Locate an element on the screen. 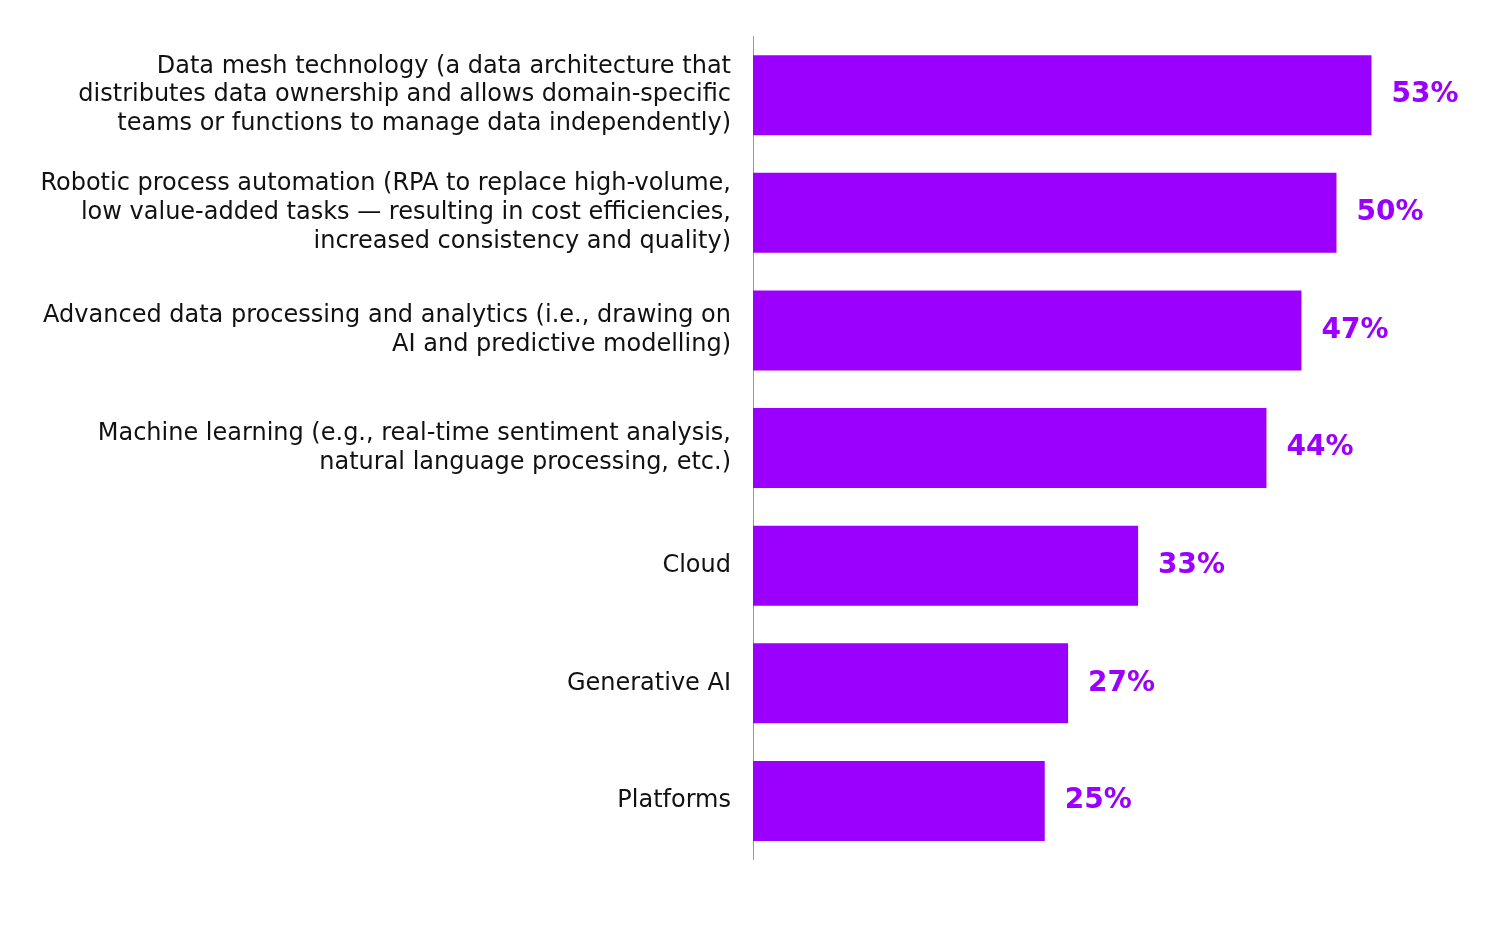 The width and height of the screenshot is (1489, 925). y-tick-label: Machine learning (e.g., real-time sentiment analysis, natural language processing, etc.) is located at coordinates (414, 446).